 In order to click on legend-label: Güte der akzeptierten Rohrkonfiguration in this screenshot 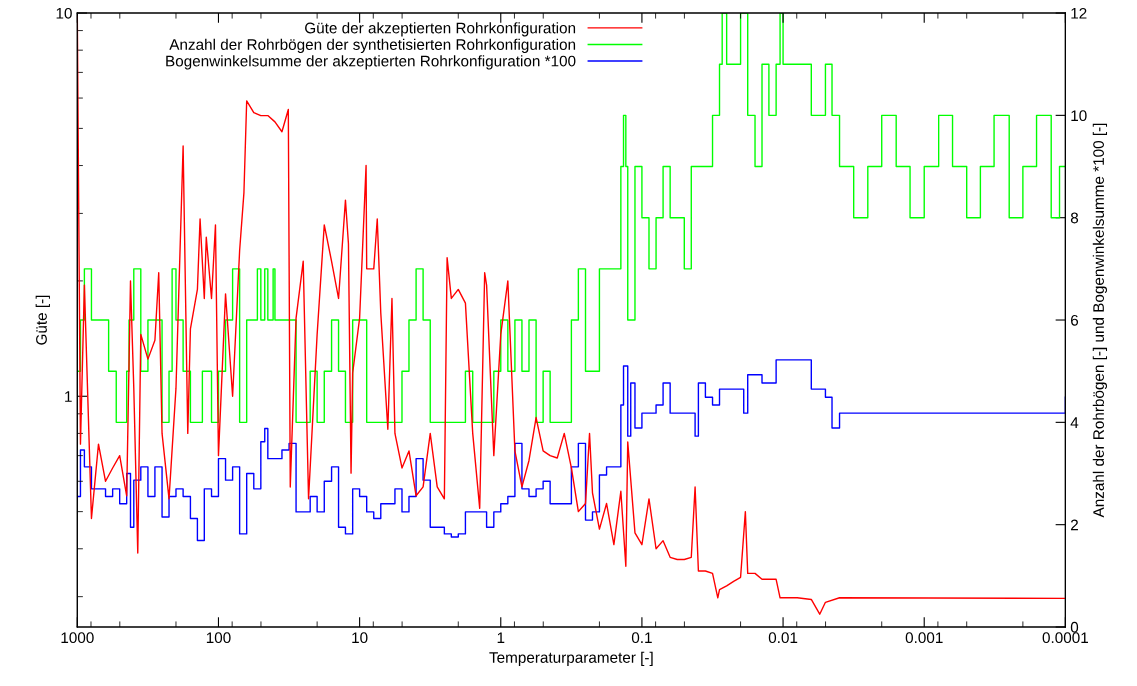, I will do `click(440, 29)`.